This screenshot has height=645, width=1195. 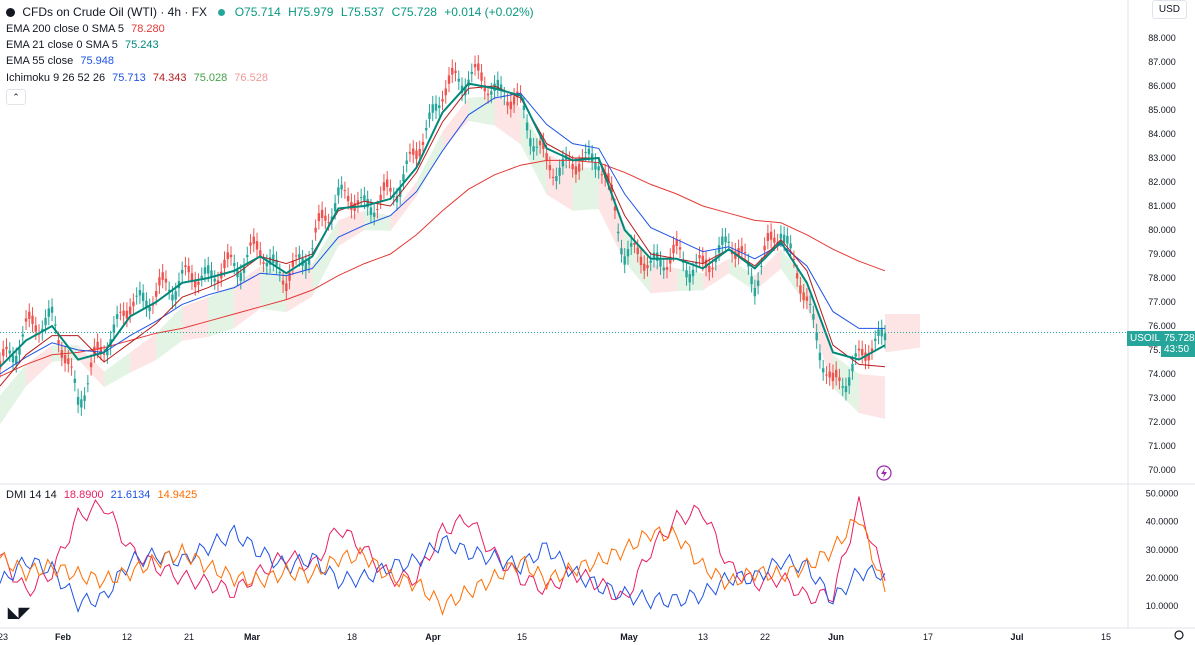 I want to click on x-tick-label: 18, so click(x=352, y=637).